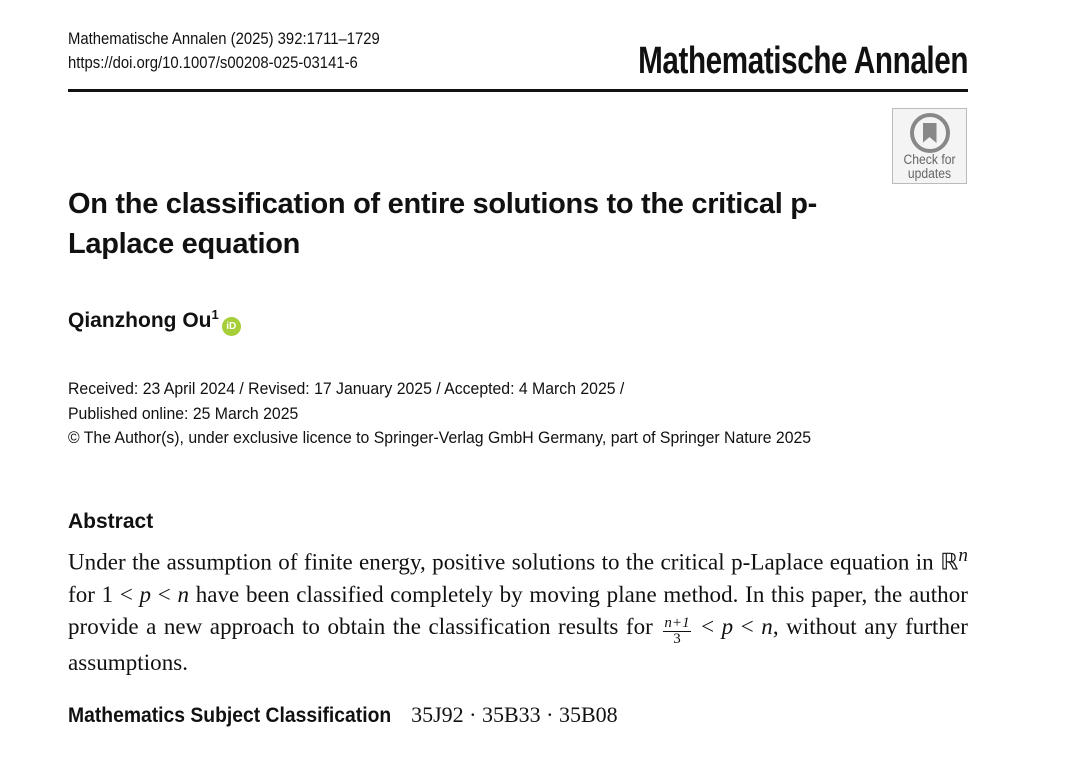 The height and width of the screenshot is (769, 1079). I want to click on author: Qianzhong Ou1iD, so click(154, 321).